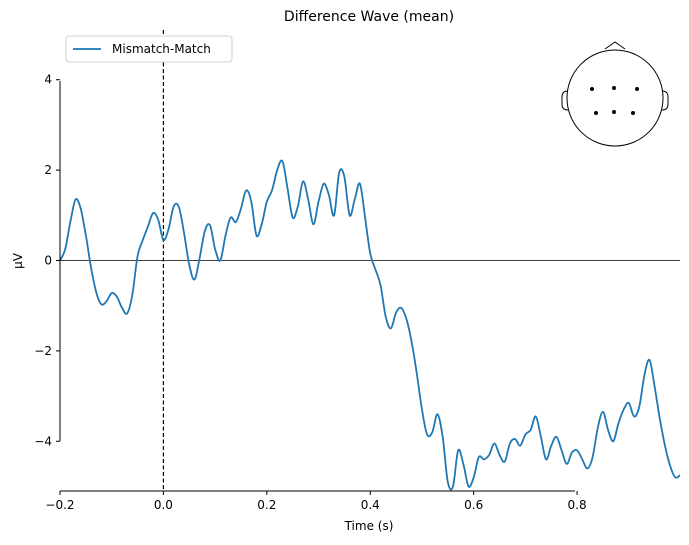 This screenshot has height=545, width=689. I want to click on legend: Mismatch-Match, so click(149, 49).